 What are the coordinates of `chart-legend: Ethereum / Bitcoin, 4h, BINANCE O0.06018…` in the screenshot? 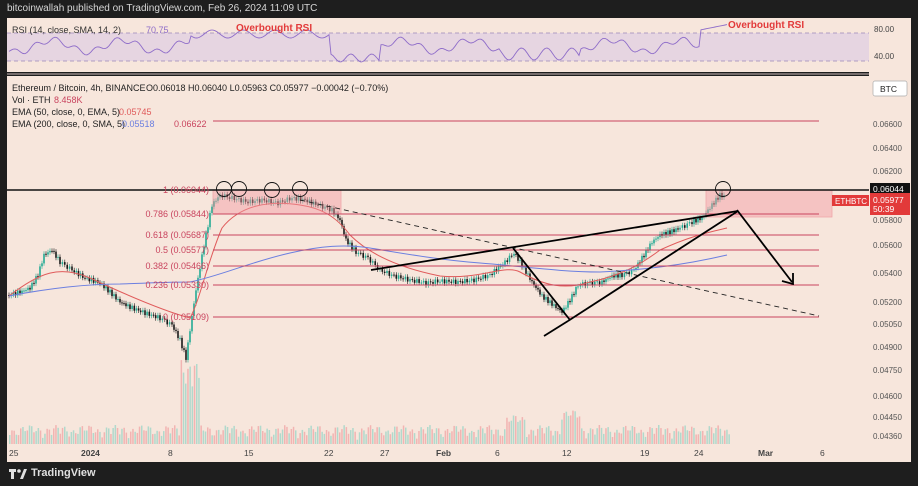 It's located at (200, 106).